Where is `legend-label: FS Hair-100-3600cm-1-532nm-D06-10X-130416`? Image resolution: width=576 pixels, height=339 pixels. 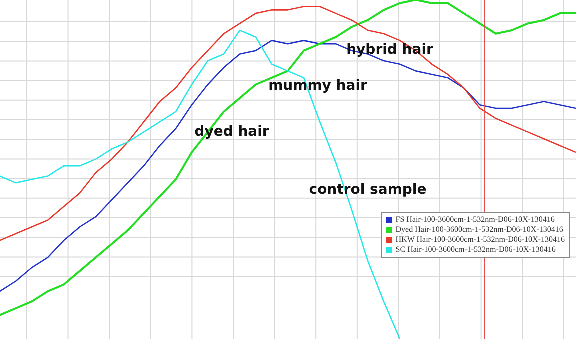
legend-label: FS Hair-100-3600cm-1-532nm-D06-10X-130416 is located at coordinates (475, 220).